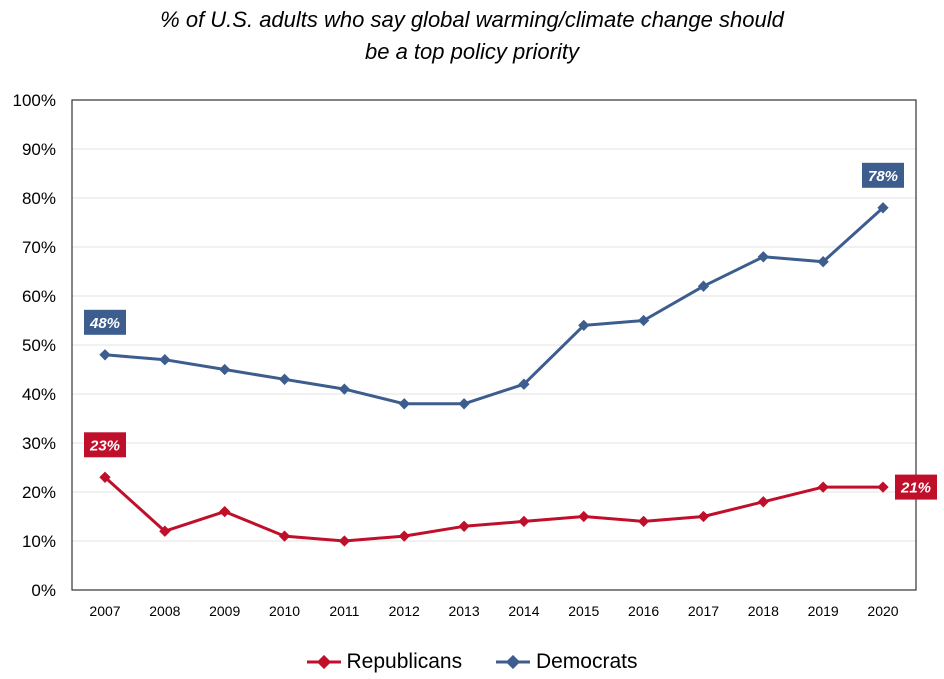 The height and width of the screenshot is (679, 944). Describe the element at coordinates (104, 611) in the screenshot. I see `x-tick-label: 2007` at that location.